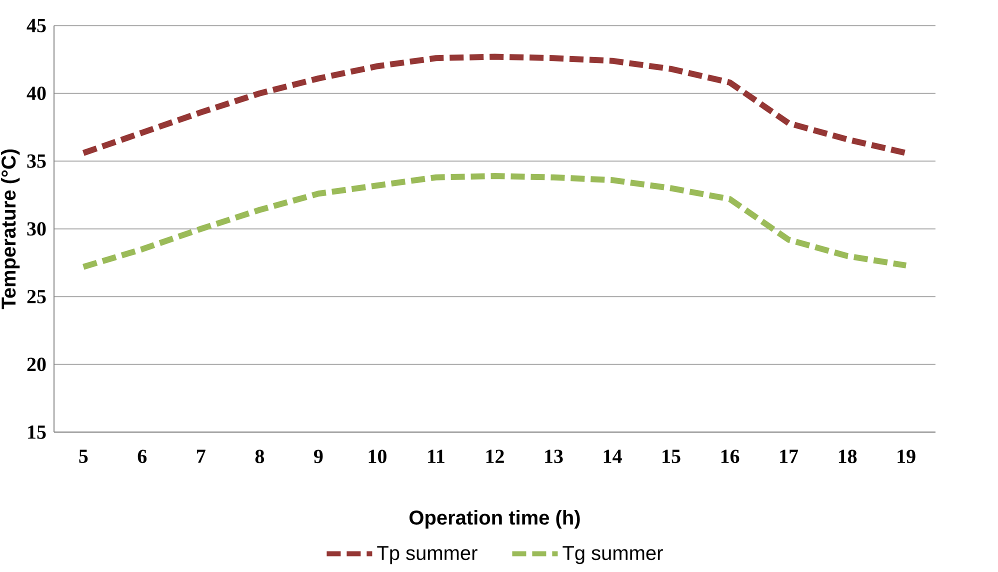  Describe the element at coordinates (142, 457) in the screenshot. I see `x-tick-label: 6` at that location.